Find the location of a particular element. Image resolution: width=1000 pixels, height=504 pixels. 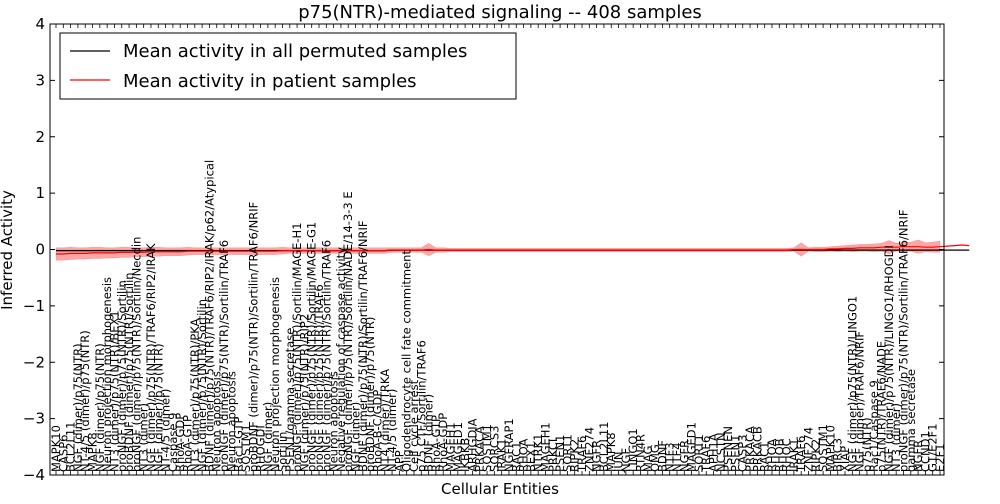

x-tick-label: NGF is located at coordinates (626, 460).